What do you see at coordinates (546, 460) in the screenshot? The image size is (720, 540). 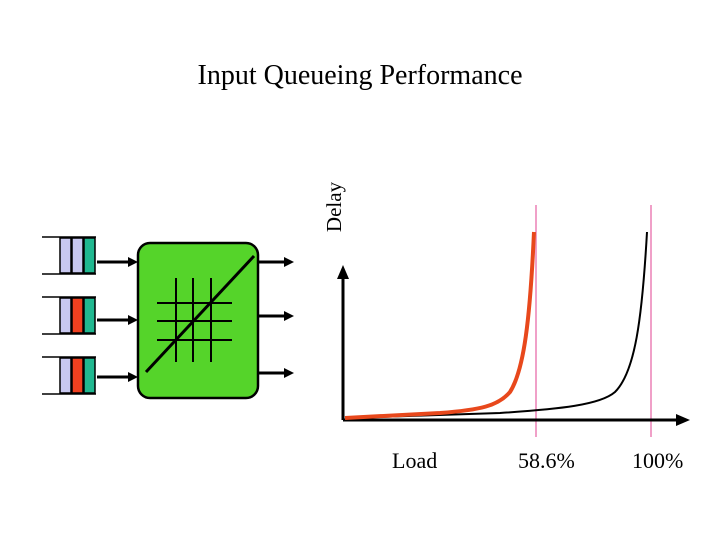 I see `marker-label-58: 58.6%` at bounding box center [546, 460].